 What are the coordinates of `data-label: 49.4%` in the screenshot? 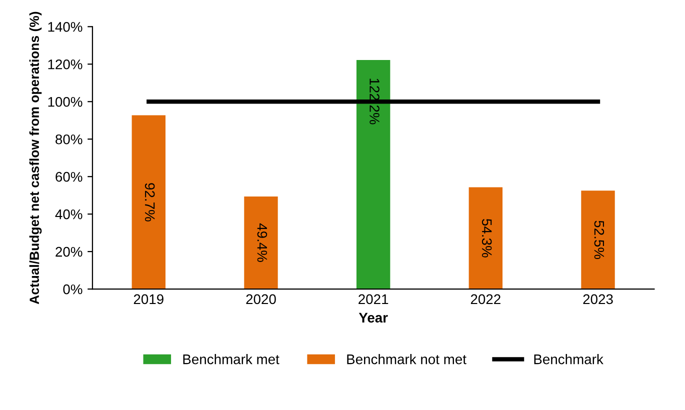 It's located at (262, 242).